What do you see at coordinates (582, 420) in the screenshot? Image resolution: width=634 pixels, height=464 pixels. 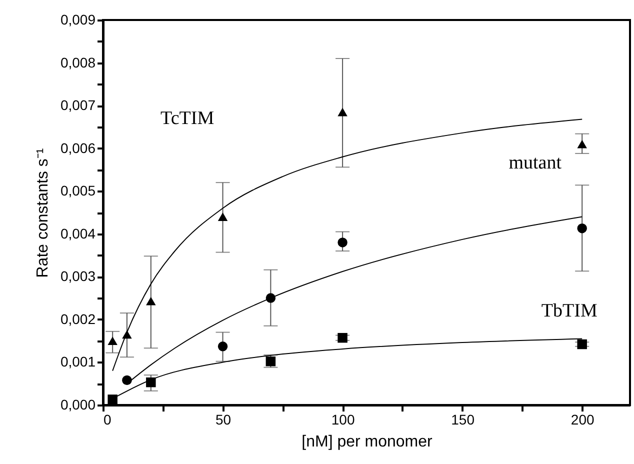 I see `x-tick-label: 200` at bounding box center [582, 420].